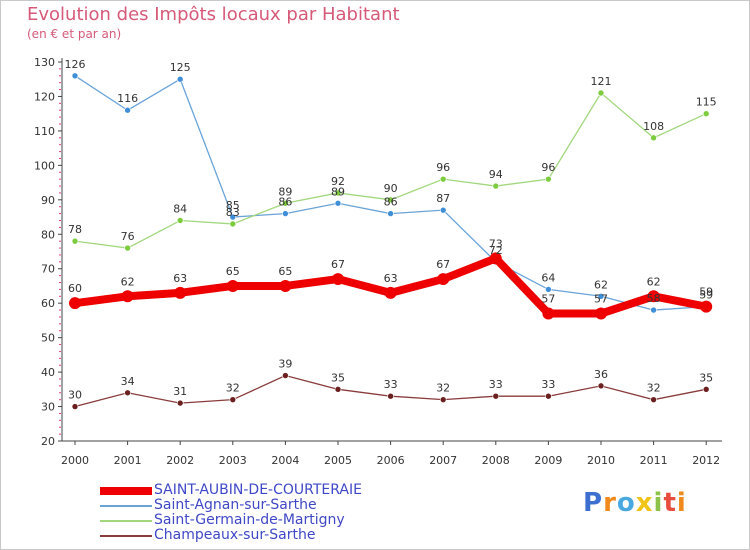  What do you see at coordinates (48, 372) in the screenshot?
I see `y-tick-label: 40` at bounding box center [48, 372].